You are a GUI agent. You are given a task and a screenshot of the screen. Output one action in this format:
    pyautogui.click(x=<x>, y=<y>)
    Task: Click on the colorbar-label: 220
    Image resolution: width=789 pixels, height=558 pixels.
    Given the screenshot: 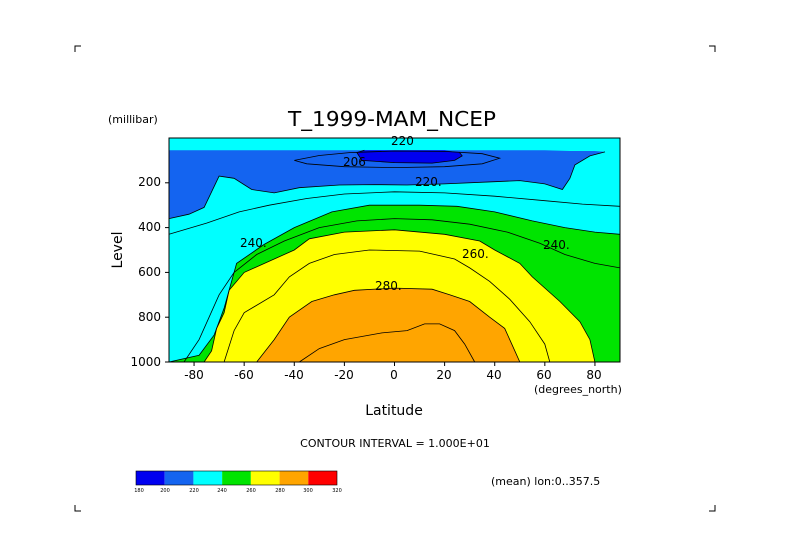 What is the action you would take?
    pyautogui.click(x=194, y=491)
    